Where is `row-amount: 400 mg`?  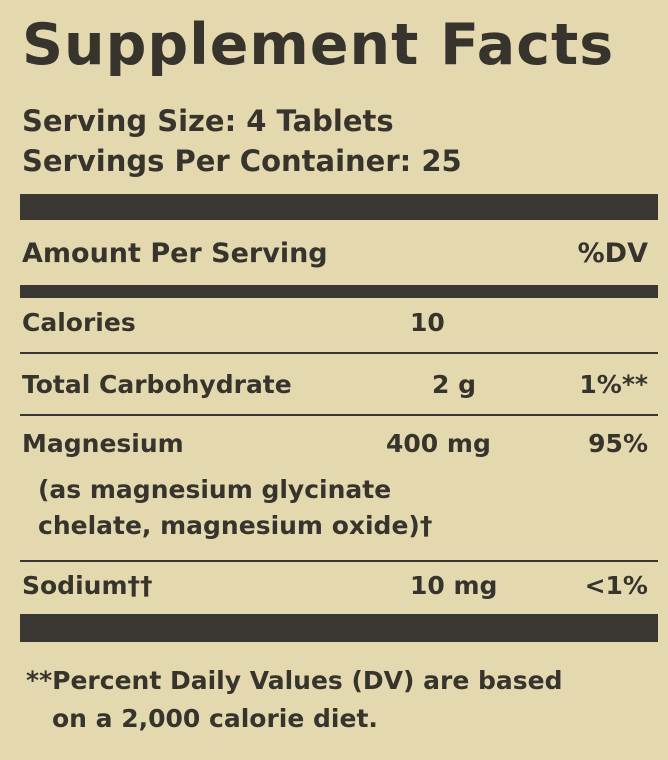 row-amount: 400 mg is located at coordinates (438, 443).